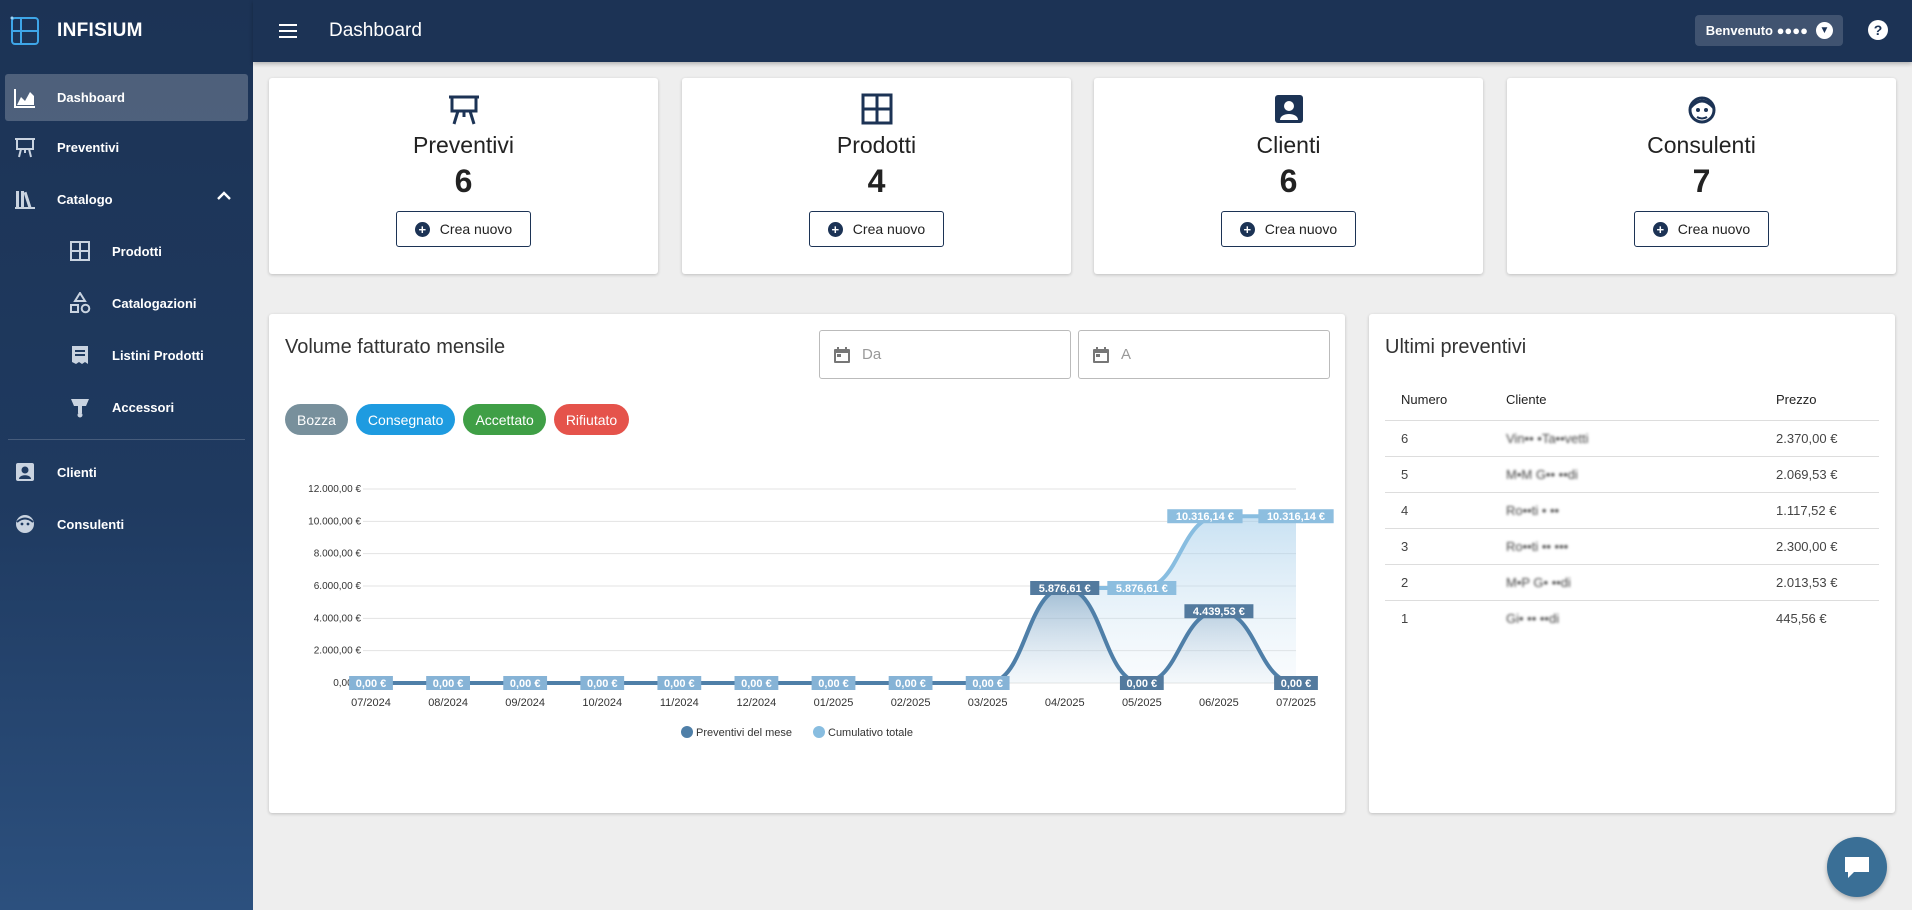  Describe the element at coordinates (1216, 354) in the screenshot. I see `date-to-input` at that location.